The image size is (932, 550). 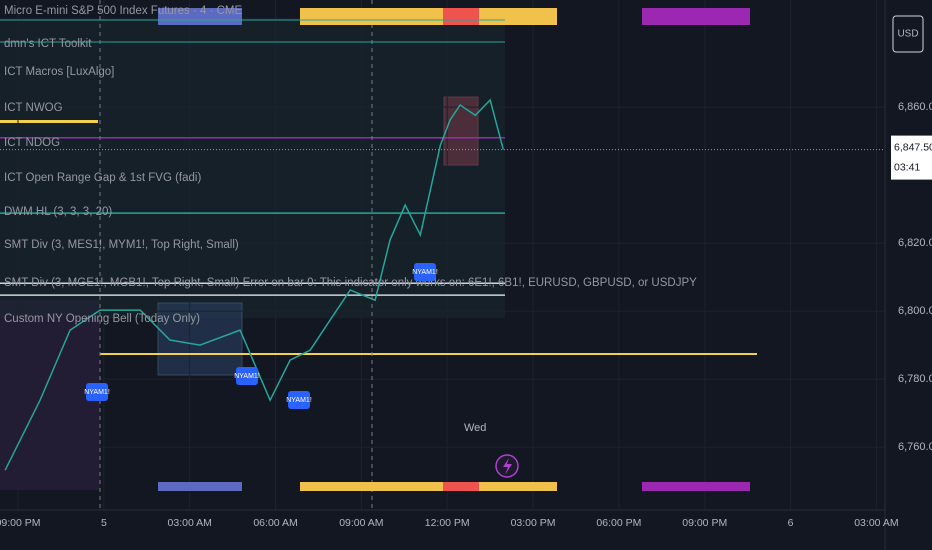 What do you see at coordinates (50, 395) in the screenshot?
I see `session-shade` at bounding box center [50, 395].